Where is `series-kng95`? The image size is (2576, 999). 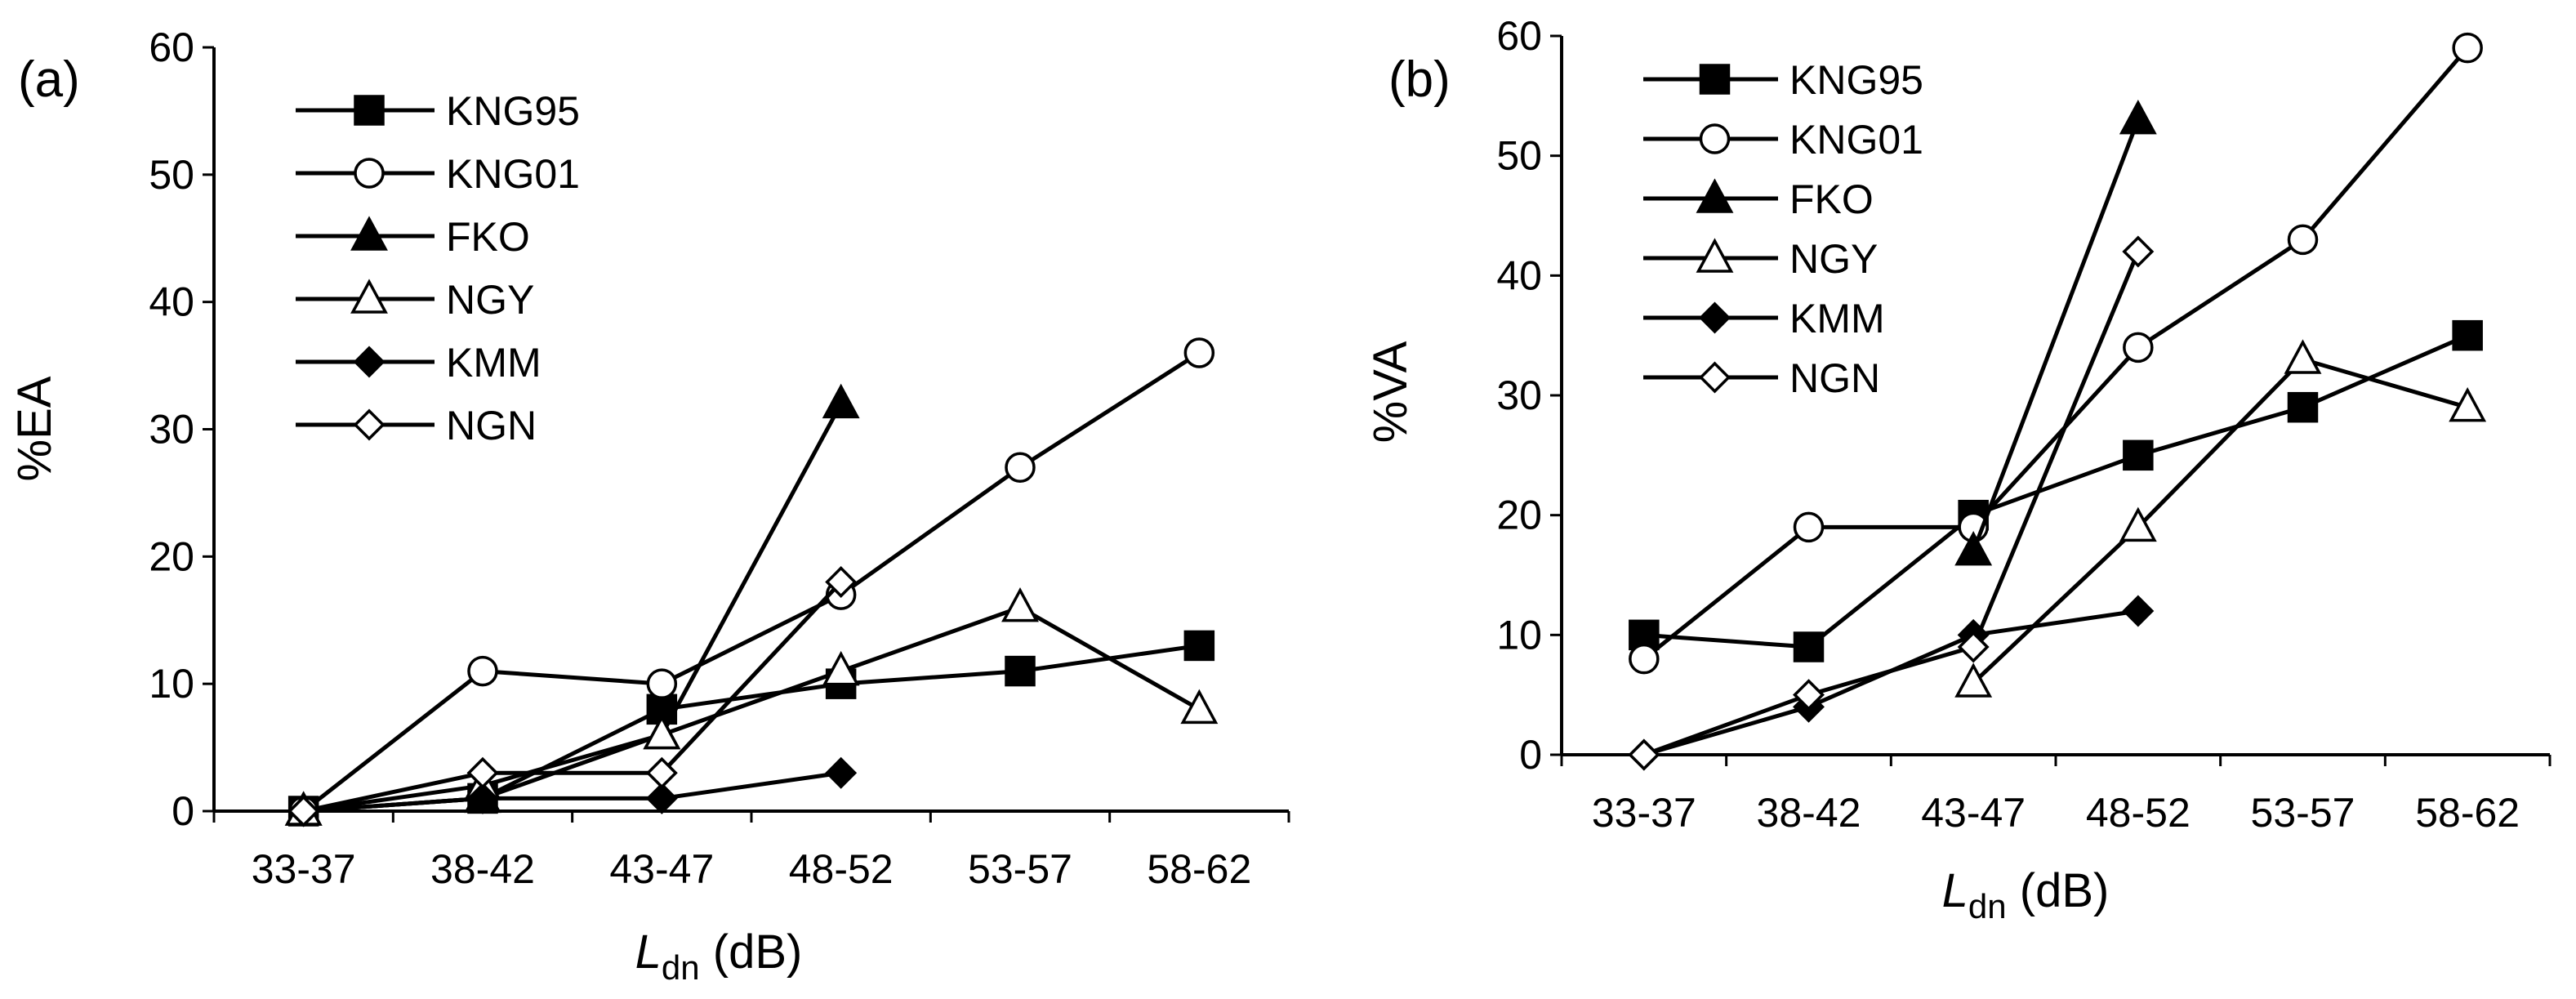
series-kng95 is located at coordinates (751, 728).